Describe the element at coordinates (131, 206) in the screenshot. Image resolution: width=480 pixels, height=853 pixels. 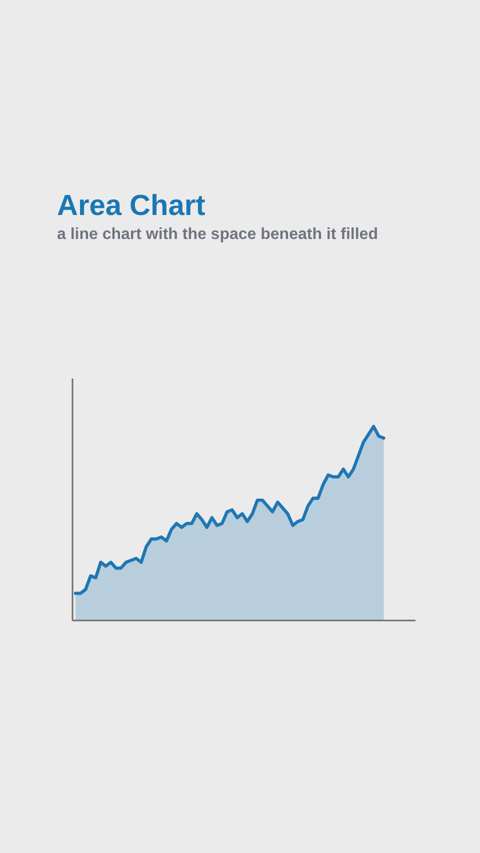
I see `chart-title: Area Chart` at that location.